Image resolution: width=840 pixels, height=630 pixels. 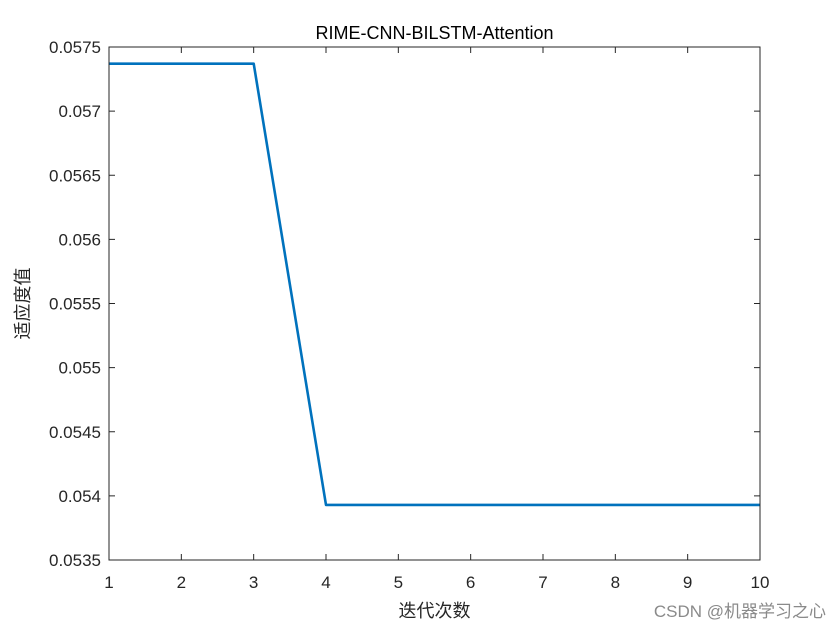 I want to click on x-tick-label: 6, so click(x=470, y=582).